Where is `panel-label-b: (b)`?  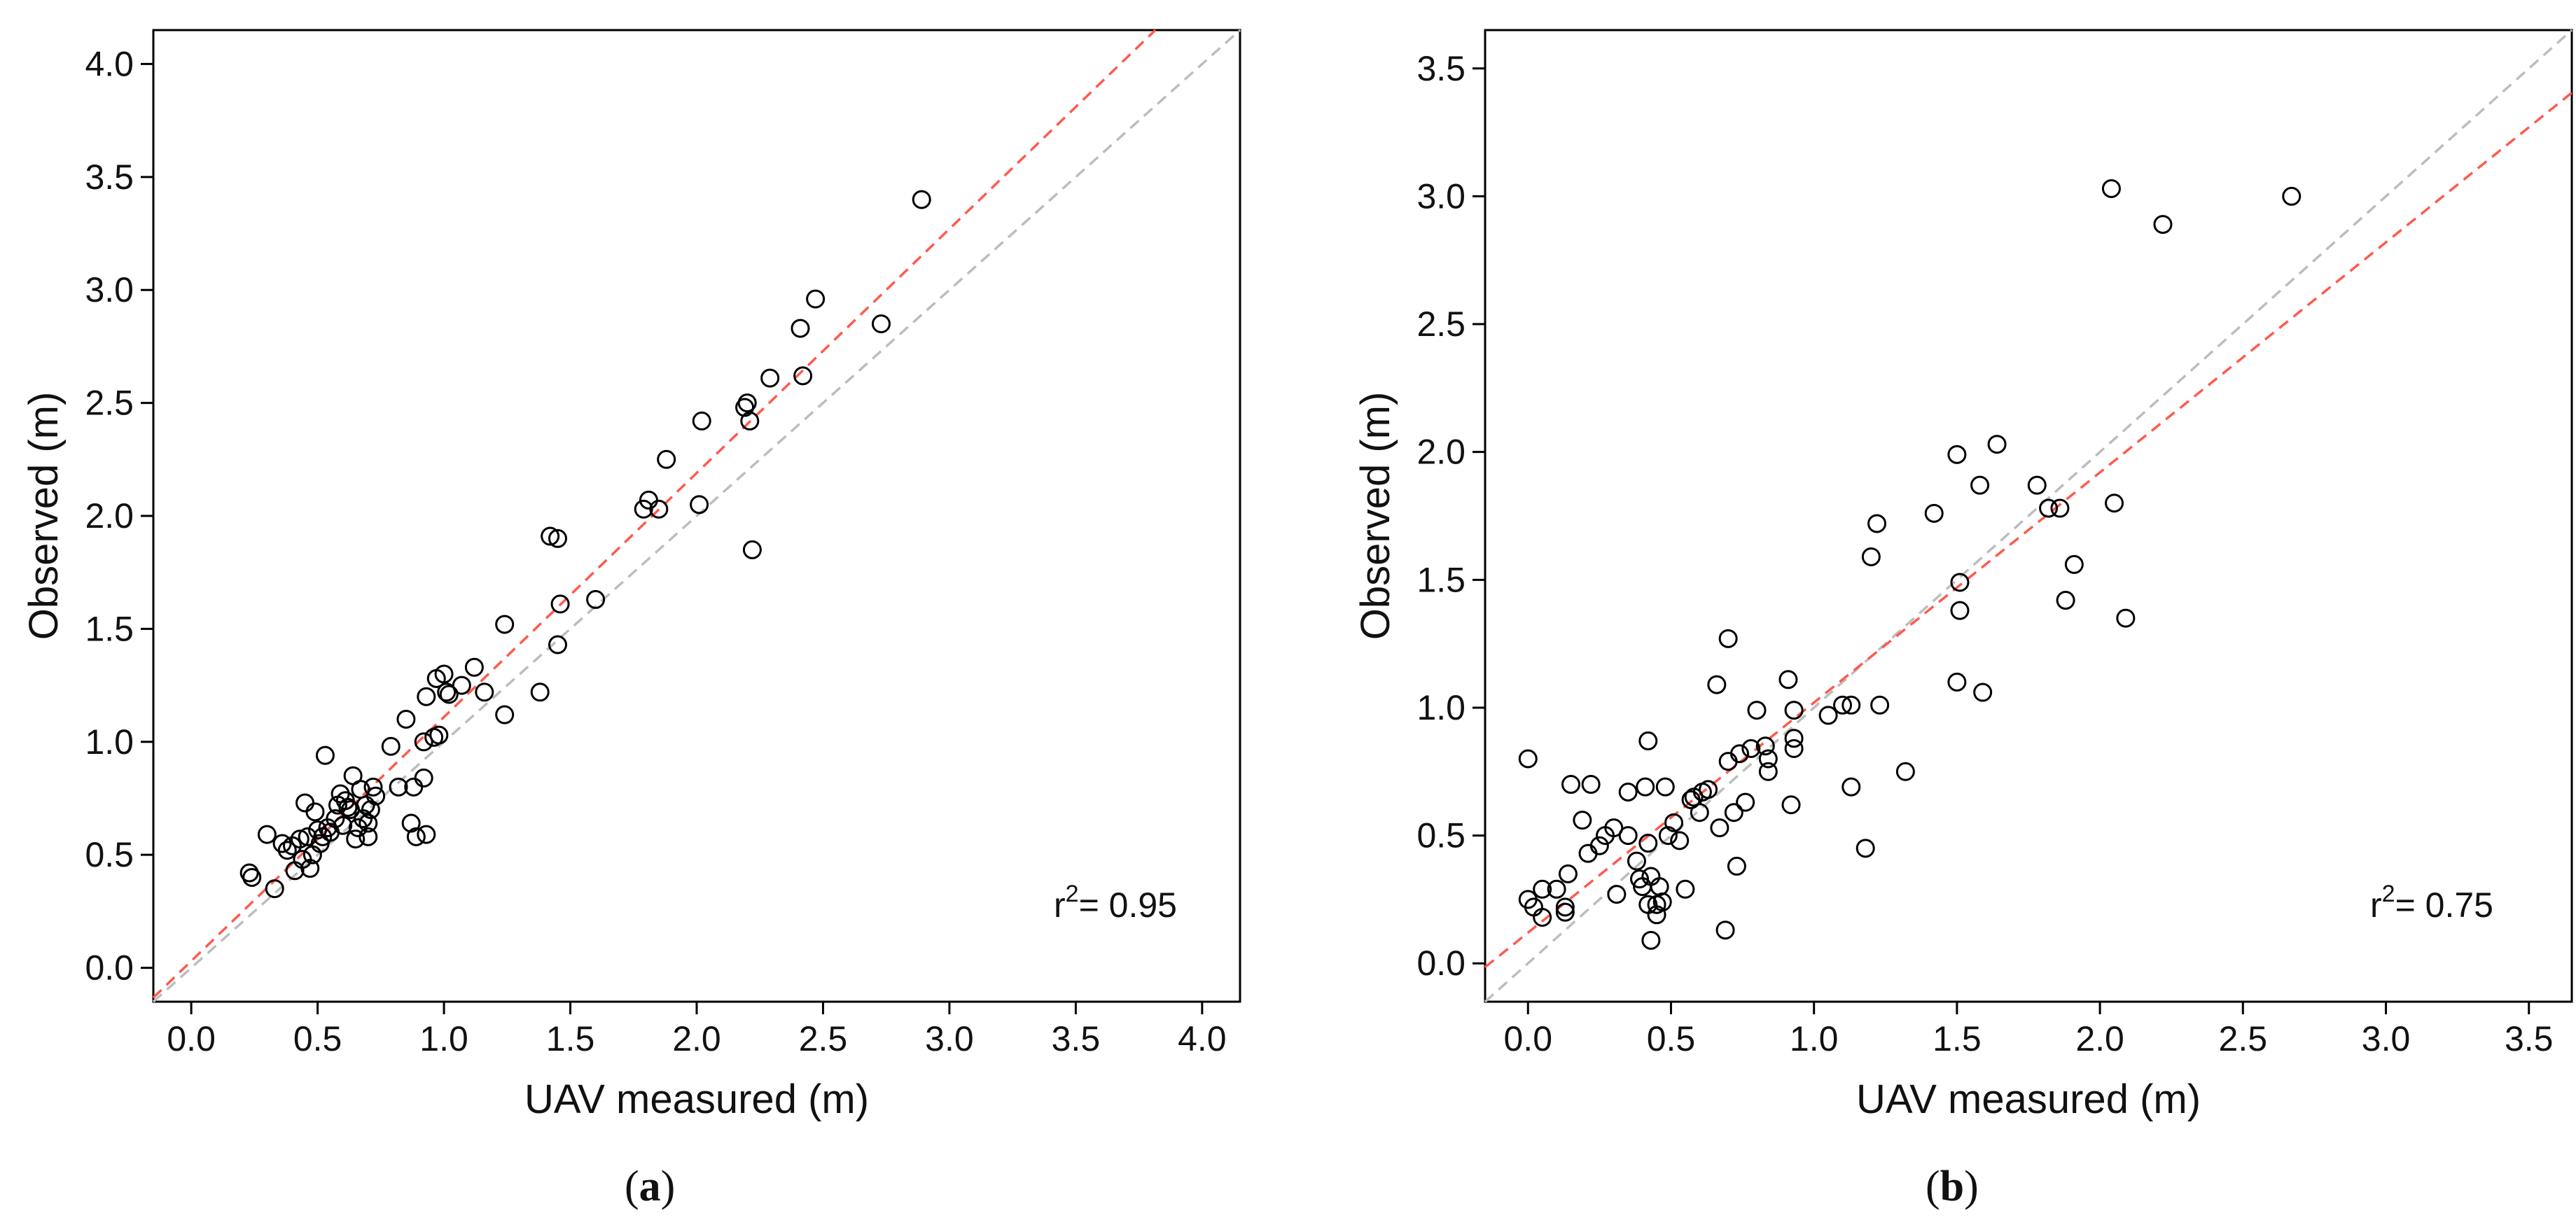
panel-label-b: (b) is located at coordinates (1952, 1186).